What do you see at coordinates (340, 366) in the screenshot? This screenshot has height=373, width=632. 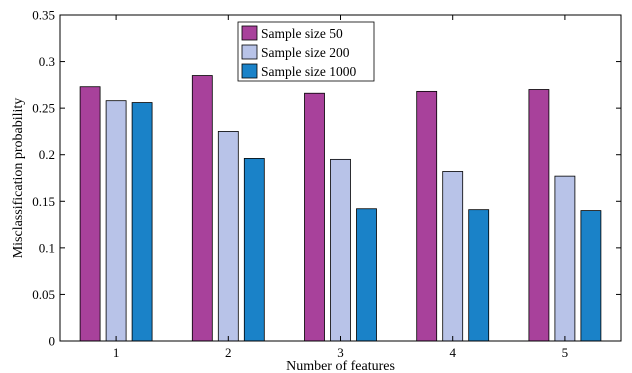 I see `x-axis-label: Number of features` at bounding box center [340, 366].